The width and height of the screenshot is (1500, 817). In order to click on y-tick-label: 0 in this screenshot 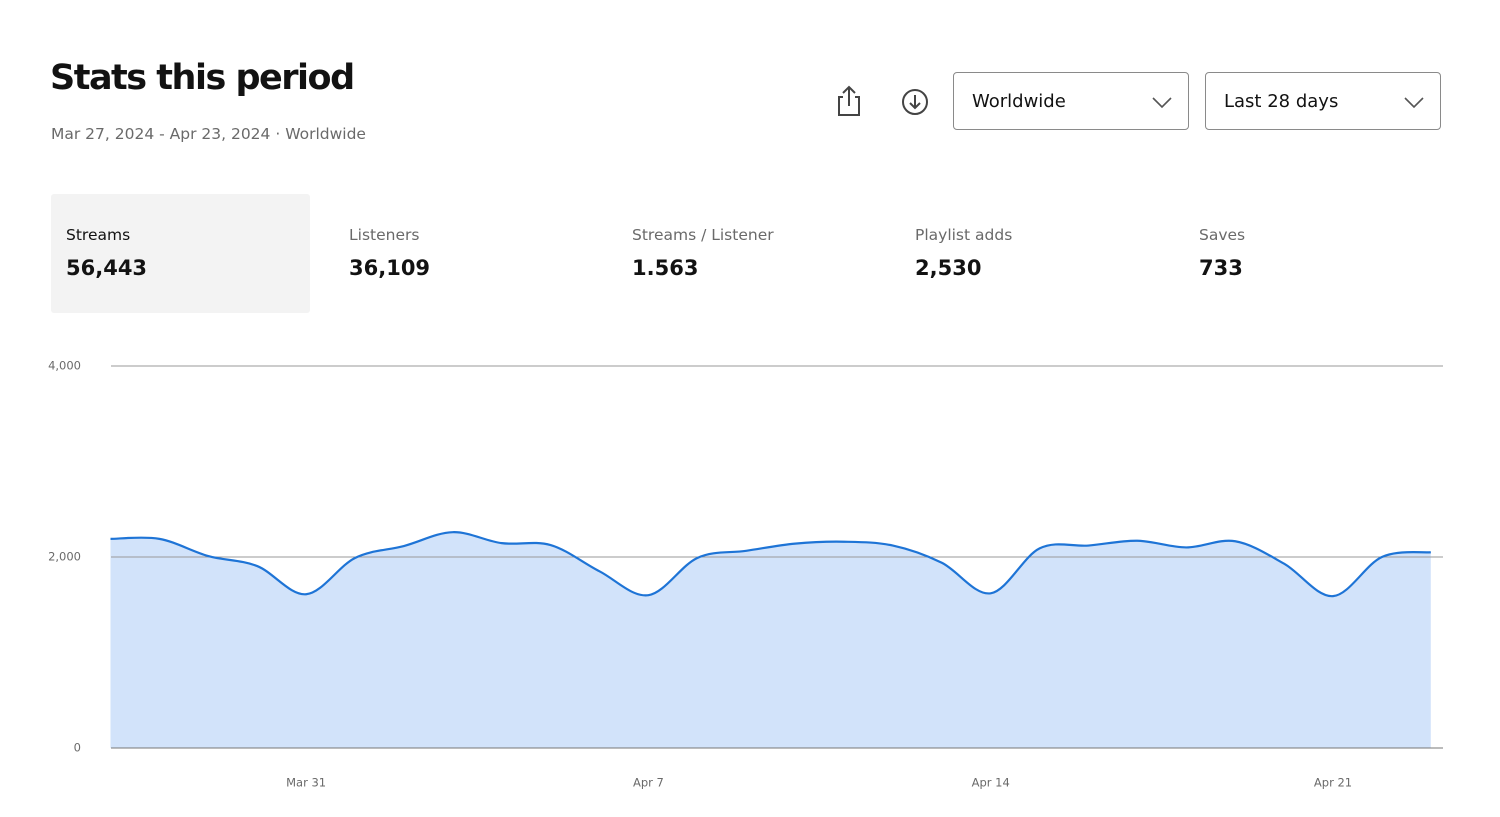, I will do `click(77, 748)`.